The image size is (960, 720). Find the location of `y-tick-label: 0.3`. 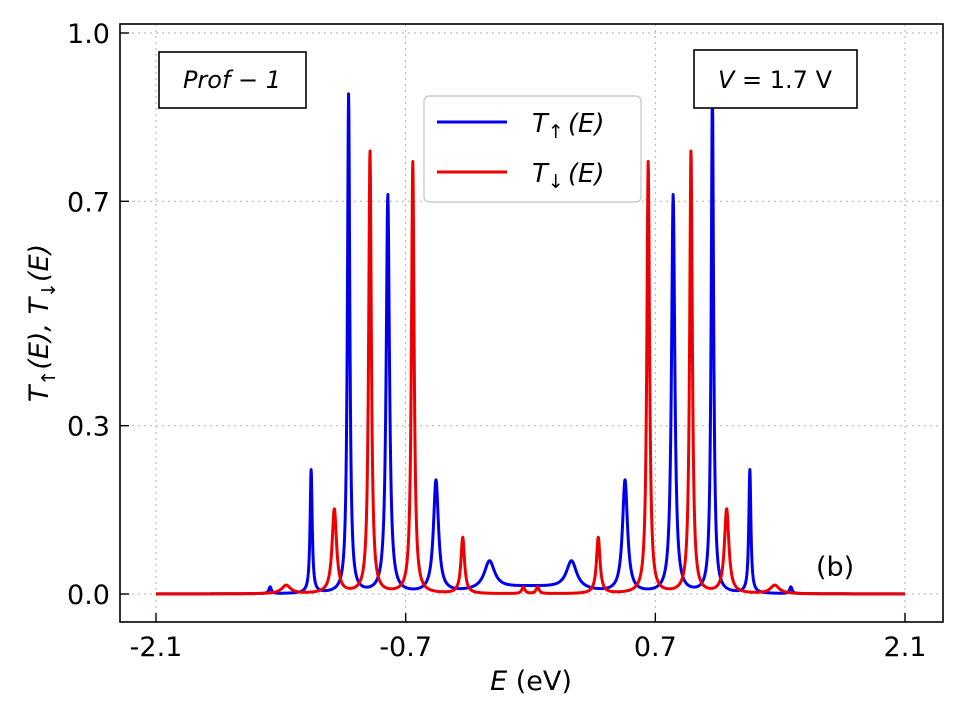

y-tick-label: 0.3 is located at coordinates (88, 427).